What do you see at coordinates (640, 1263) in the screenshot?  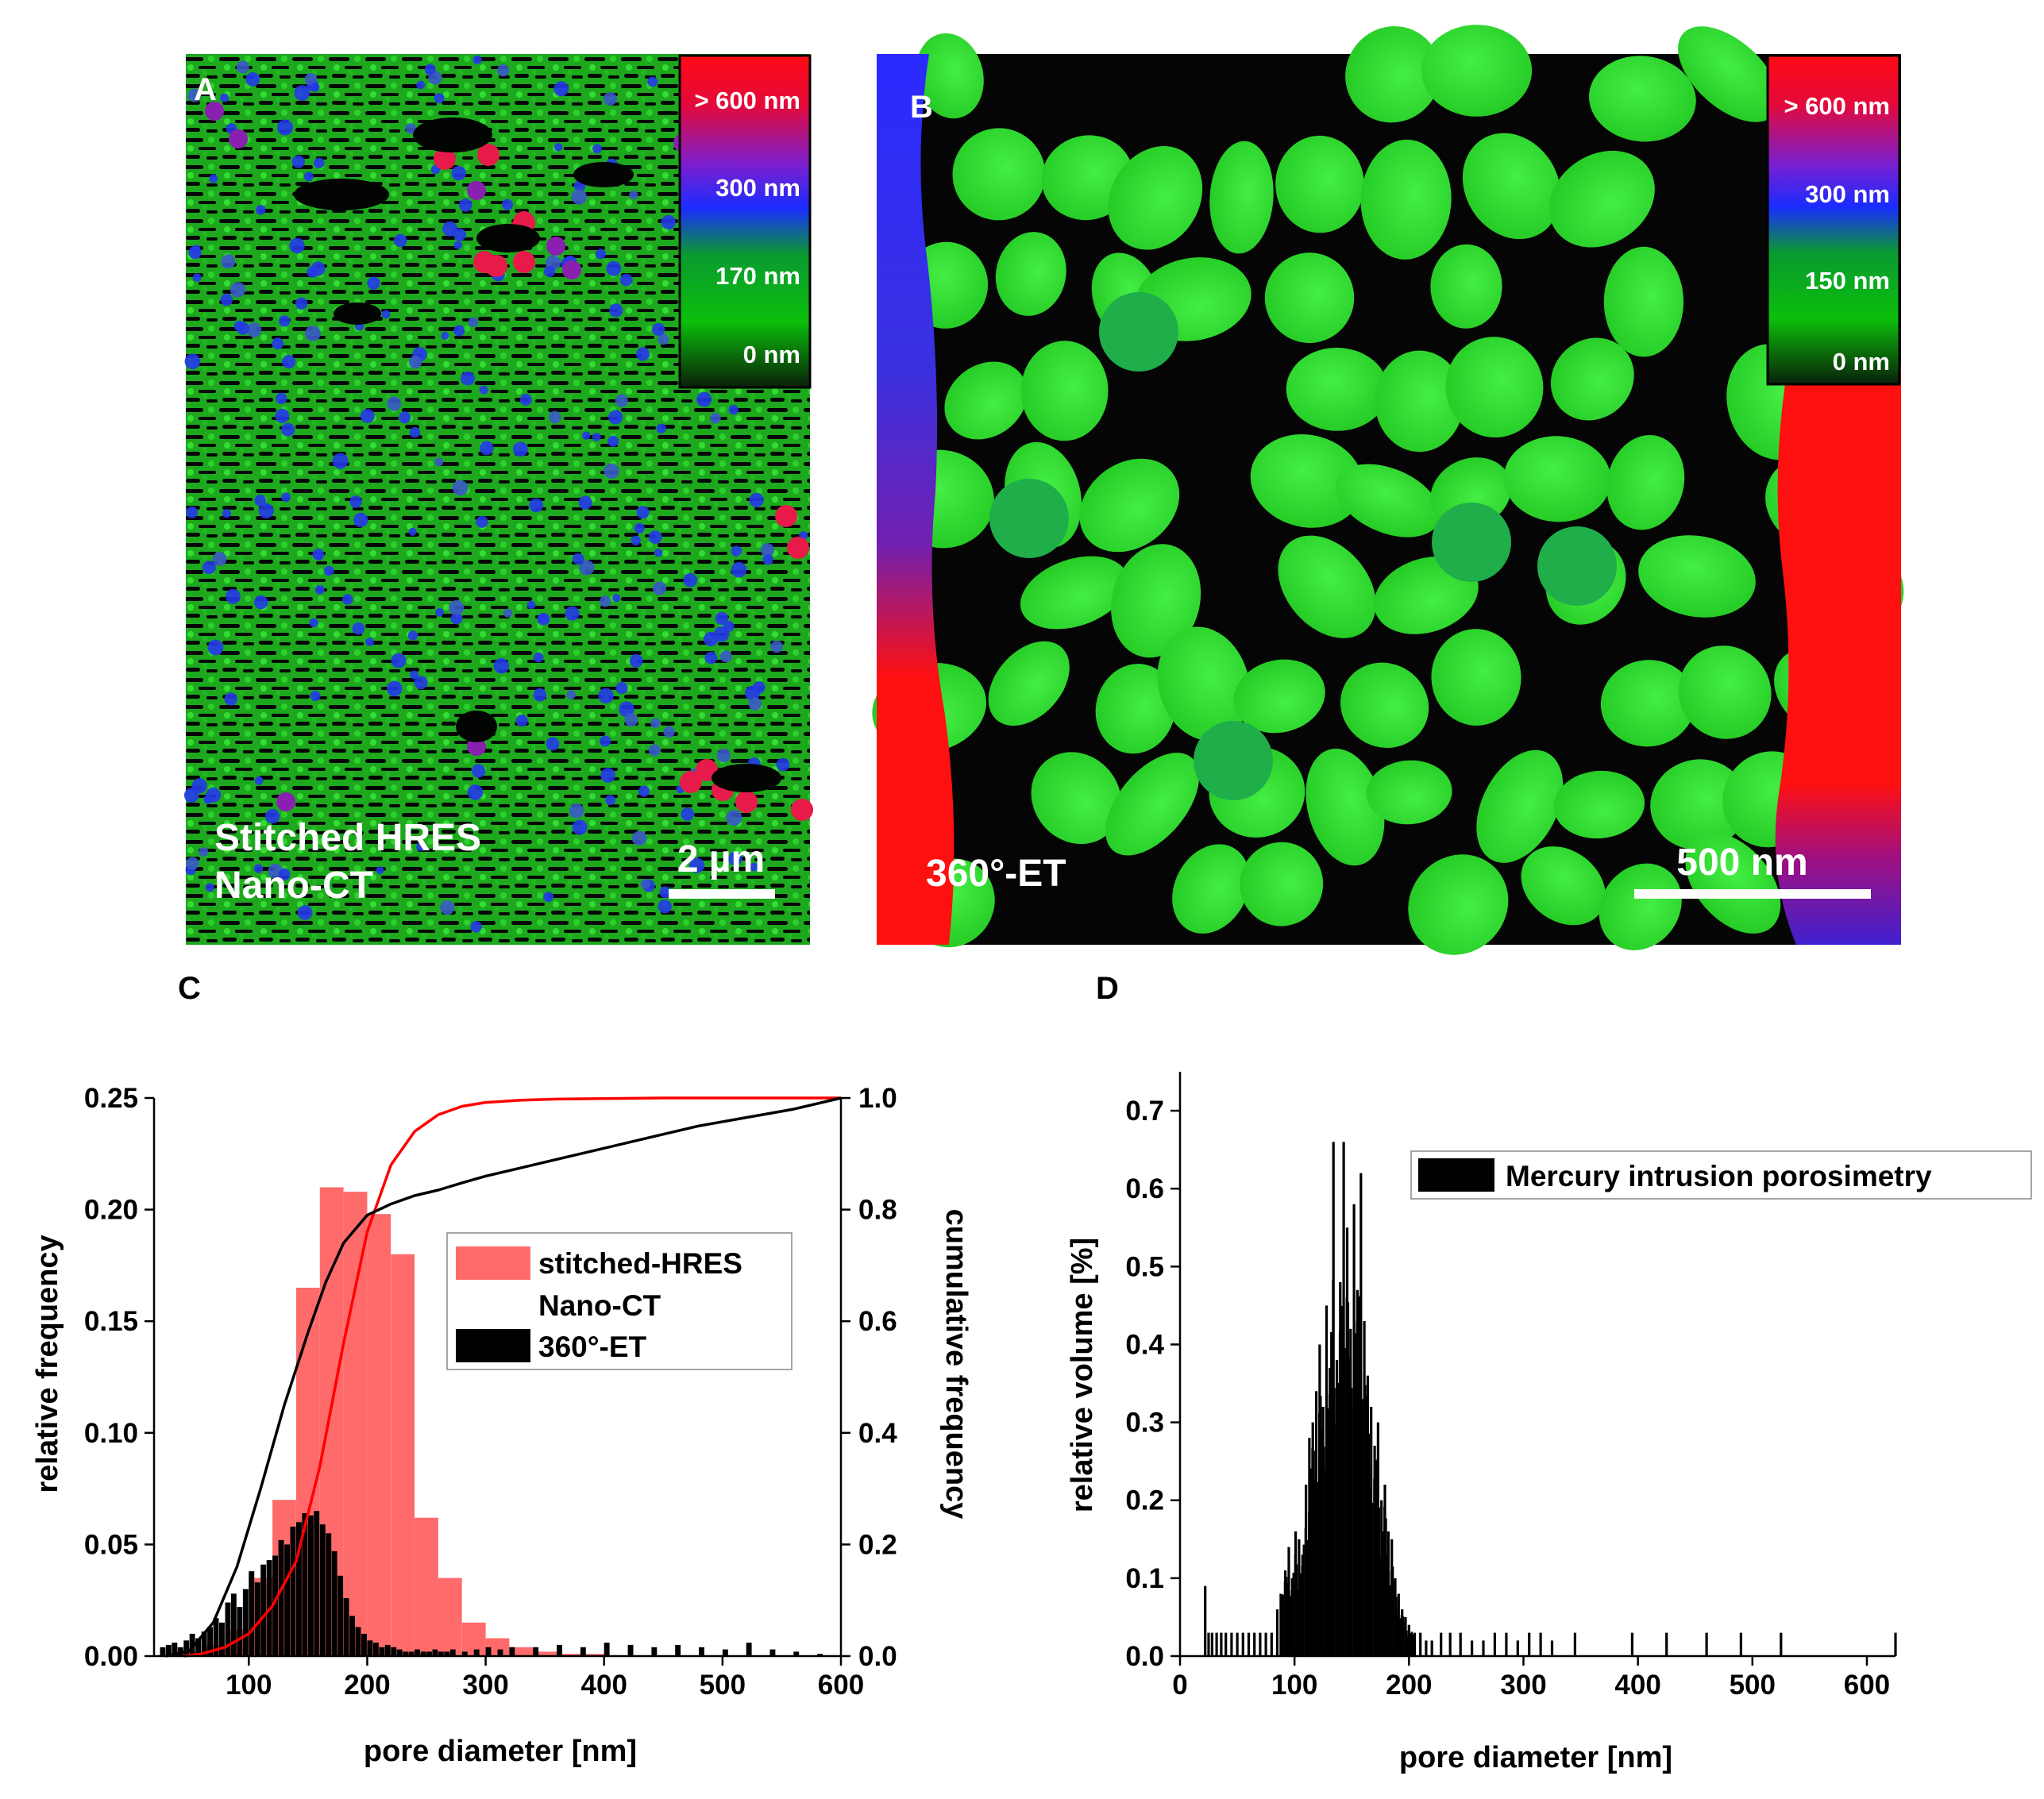 I see `panel-c-legend-label-hres-1: stitched-HRES` at bounding box center [640, 1263].